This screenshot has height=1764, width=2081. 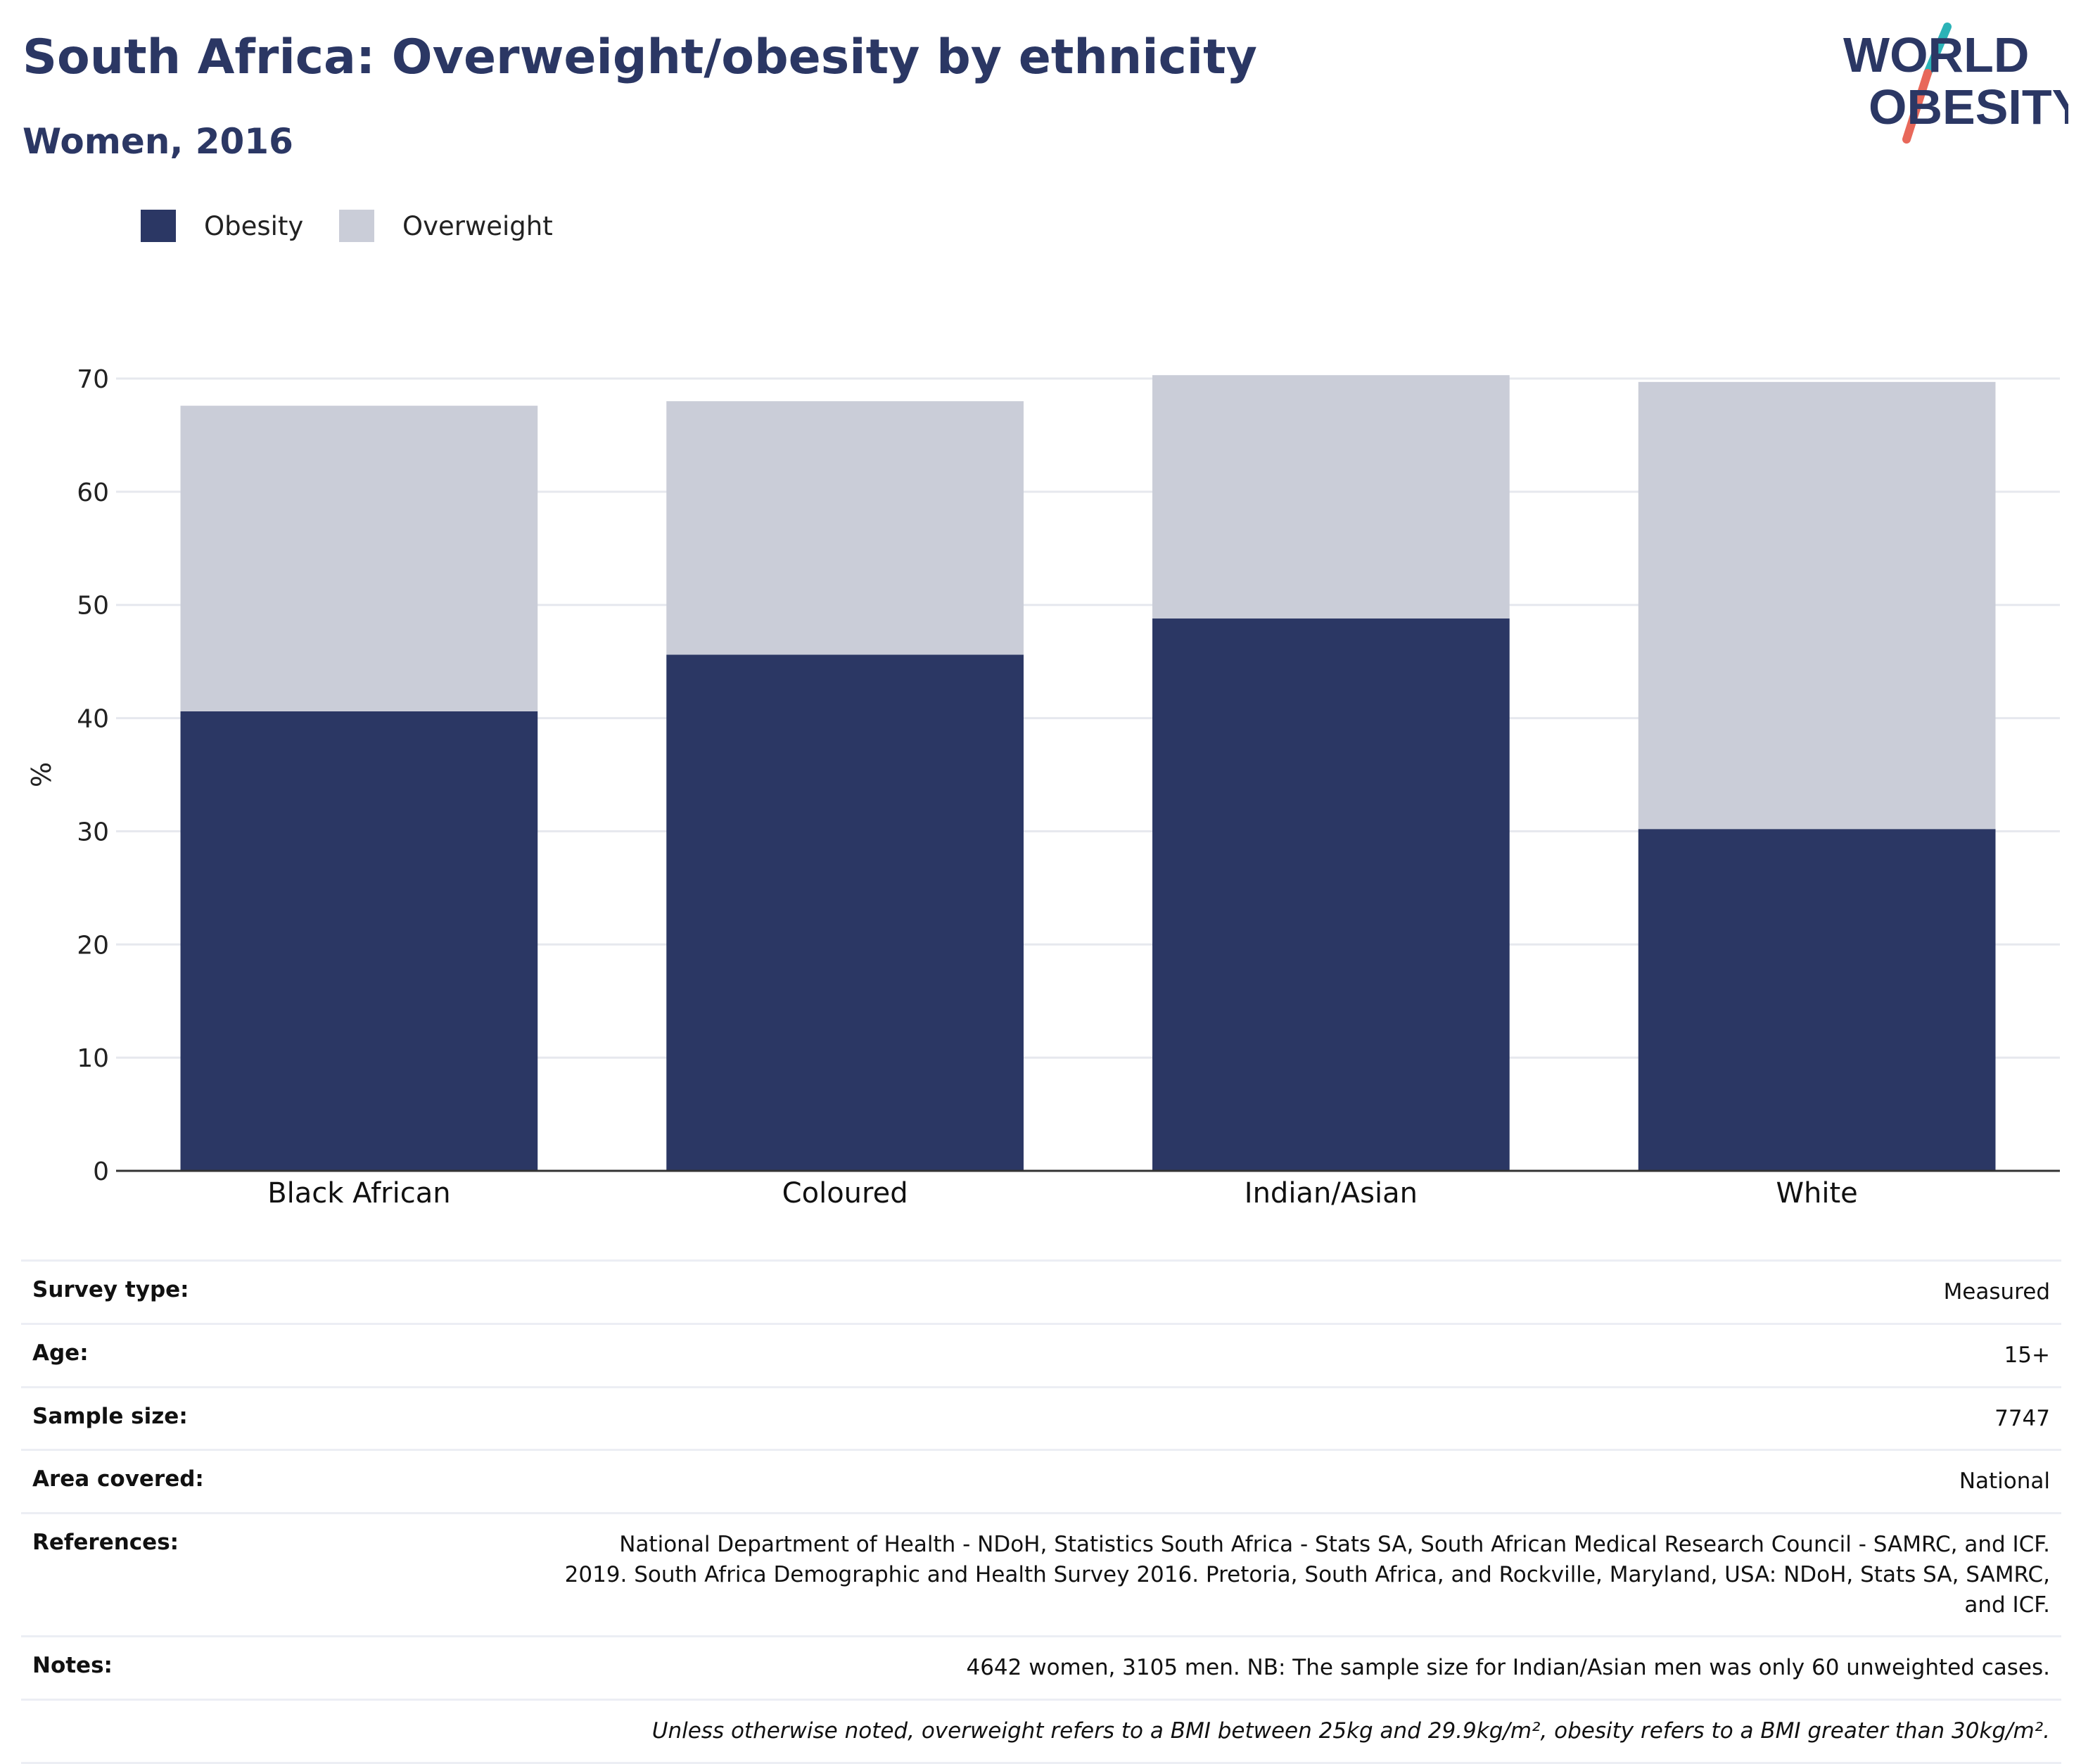 I want to click on legend-label-overweight: Overweight, so click(x=477, y=226).